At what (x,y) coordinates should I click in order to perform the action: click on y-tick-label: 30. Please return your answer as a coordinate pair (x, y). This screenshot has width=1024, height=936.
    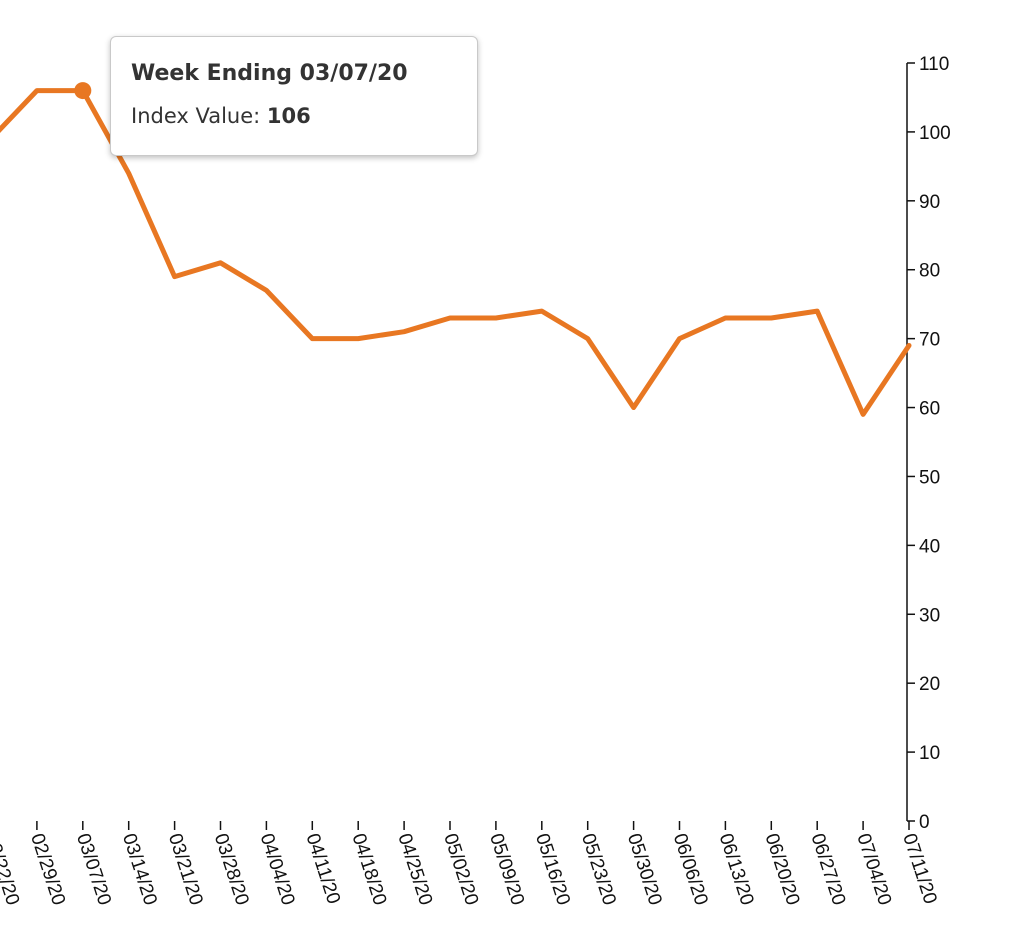
    Looking at the image, I should click on (929, 615).